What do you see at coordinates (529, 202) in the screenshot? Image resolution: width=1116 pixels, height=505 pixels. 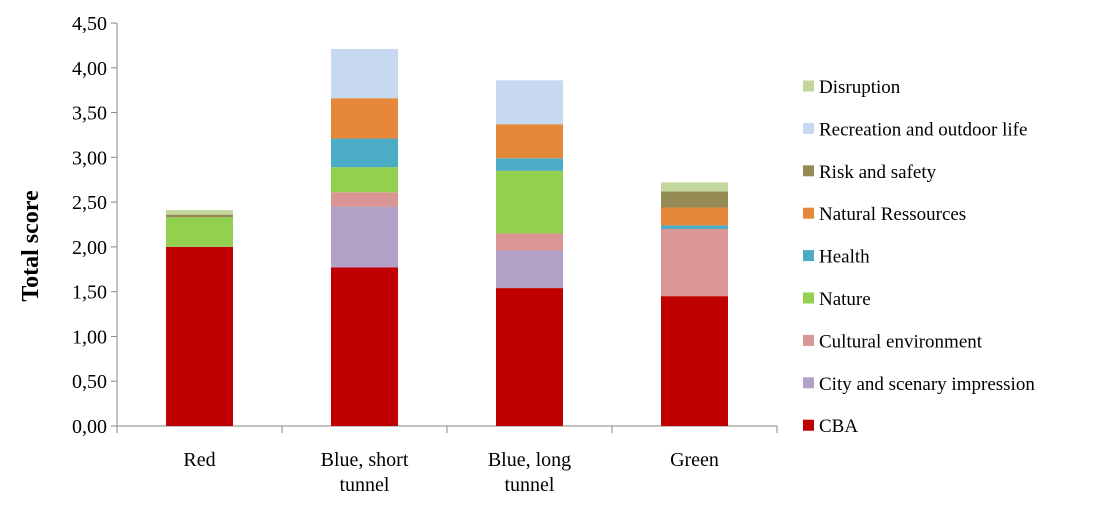 I see `bar-segment: Nature: 0.7` at bounding box center [529, 202].